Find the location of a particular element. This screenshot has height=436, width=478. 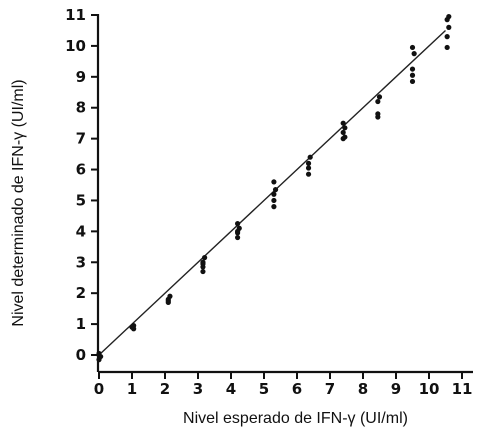

x-tick-label: 1 is located at coordinates (132, 389).